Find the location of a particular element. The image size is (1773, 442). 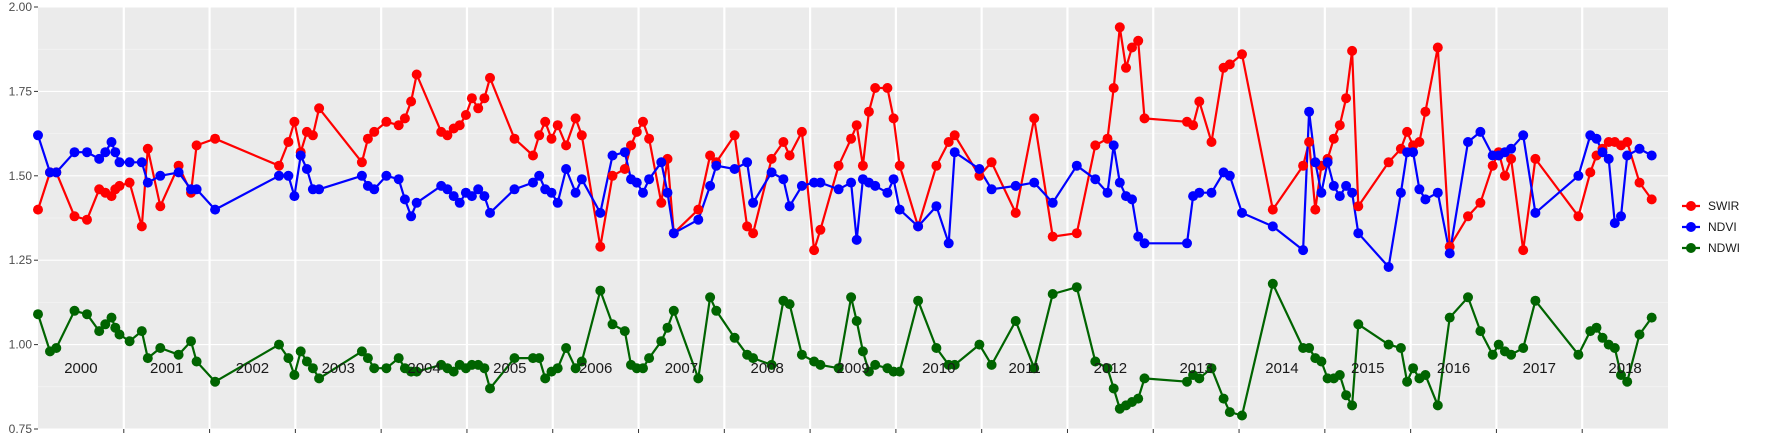

year-label: 2005 is located at coordinates (509, 368).